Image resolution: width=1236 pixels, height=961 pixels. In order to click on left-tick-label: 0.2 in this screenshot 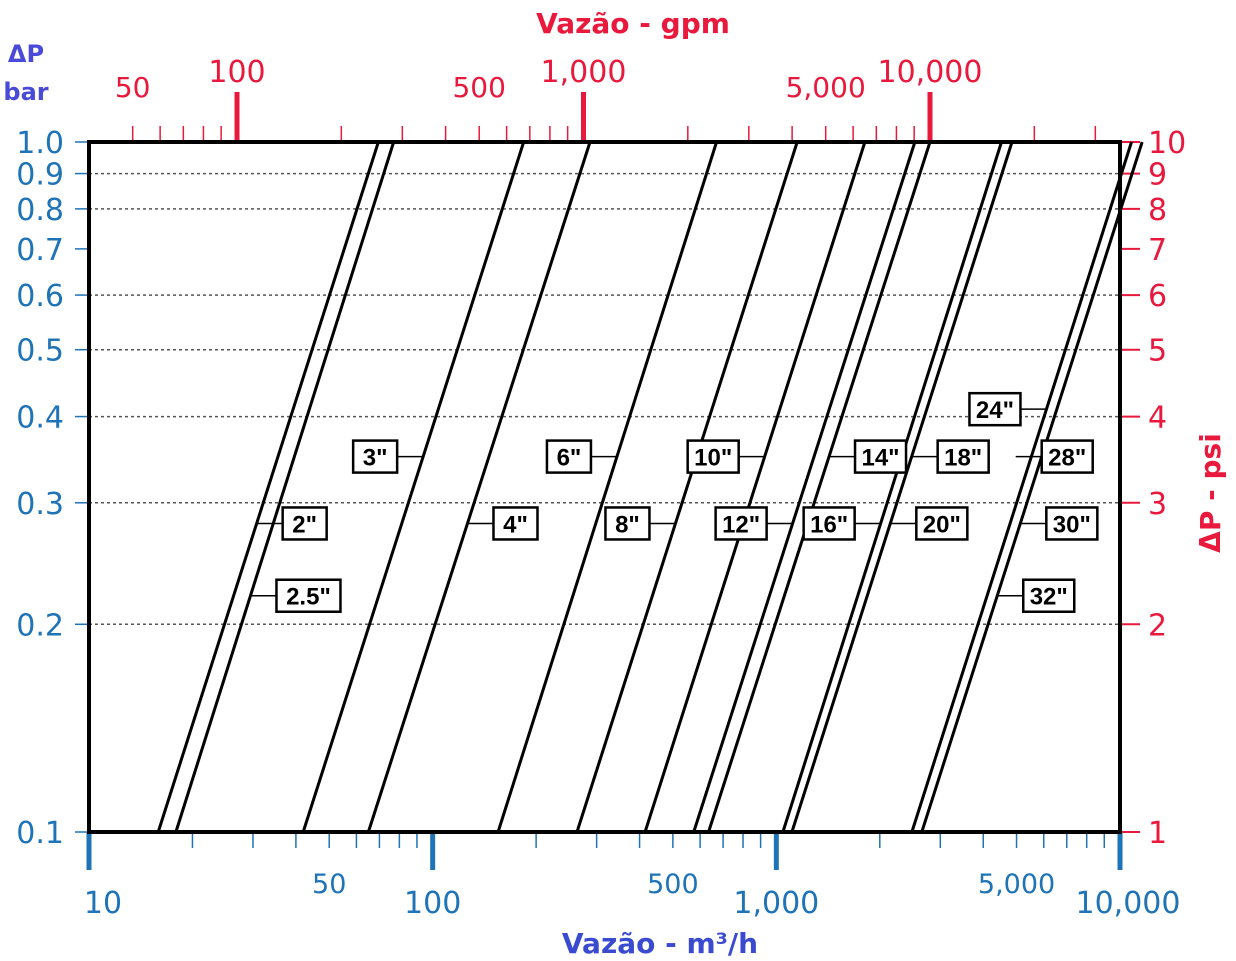, I will do `click(40, 625)`.